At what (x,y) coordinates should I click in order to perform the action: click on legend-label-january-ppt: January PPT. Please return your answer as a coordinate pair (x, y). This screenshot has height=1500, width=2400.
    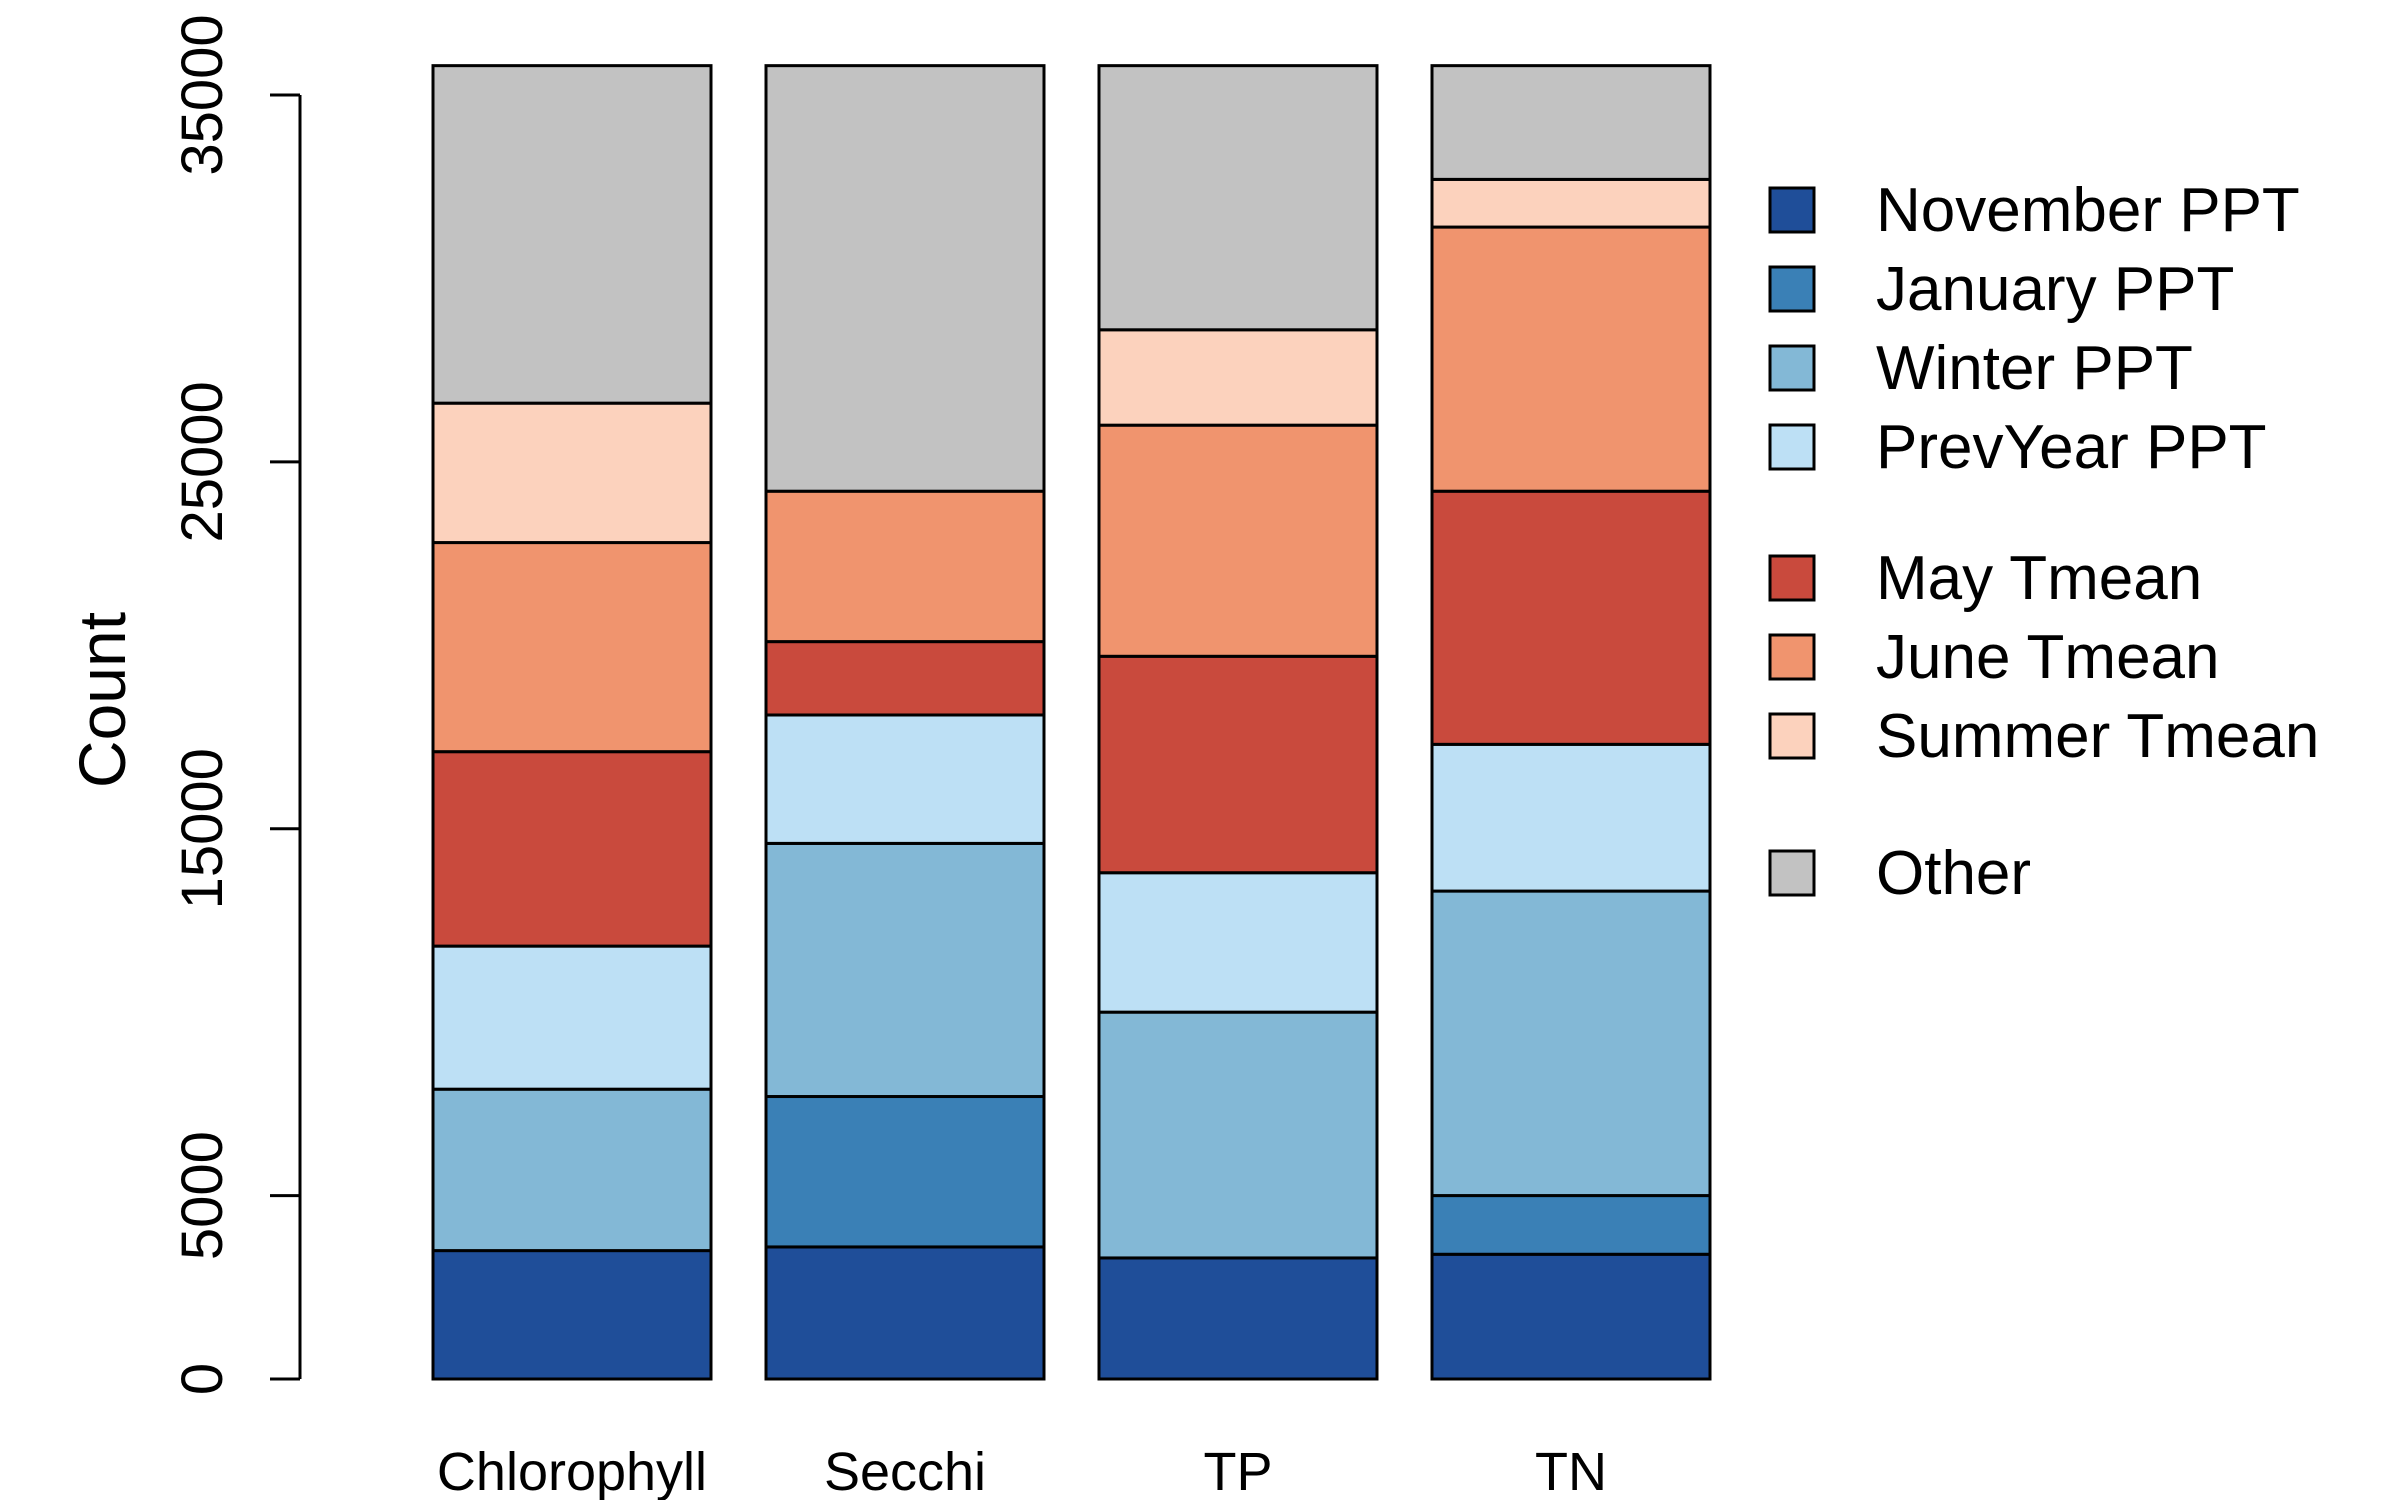
    Looking at the image, I should click on (2055, 289).